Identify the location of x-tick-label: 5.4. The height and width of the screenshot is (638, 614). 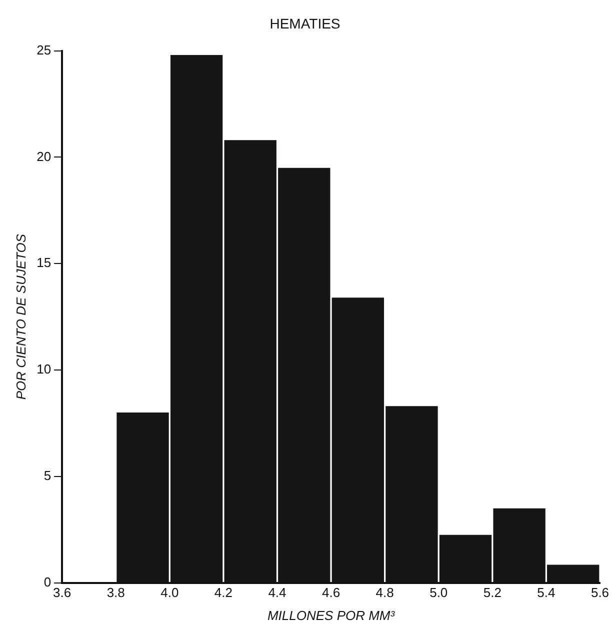
(546, 592).